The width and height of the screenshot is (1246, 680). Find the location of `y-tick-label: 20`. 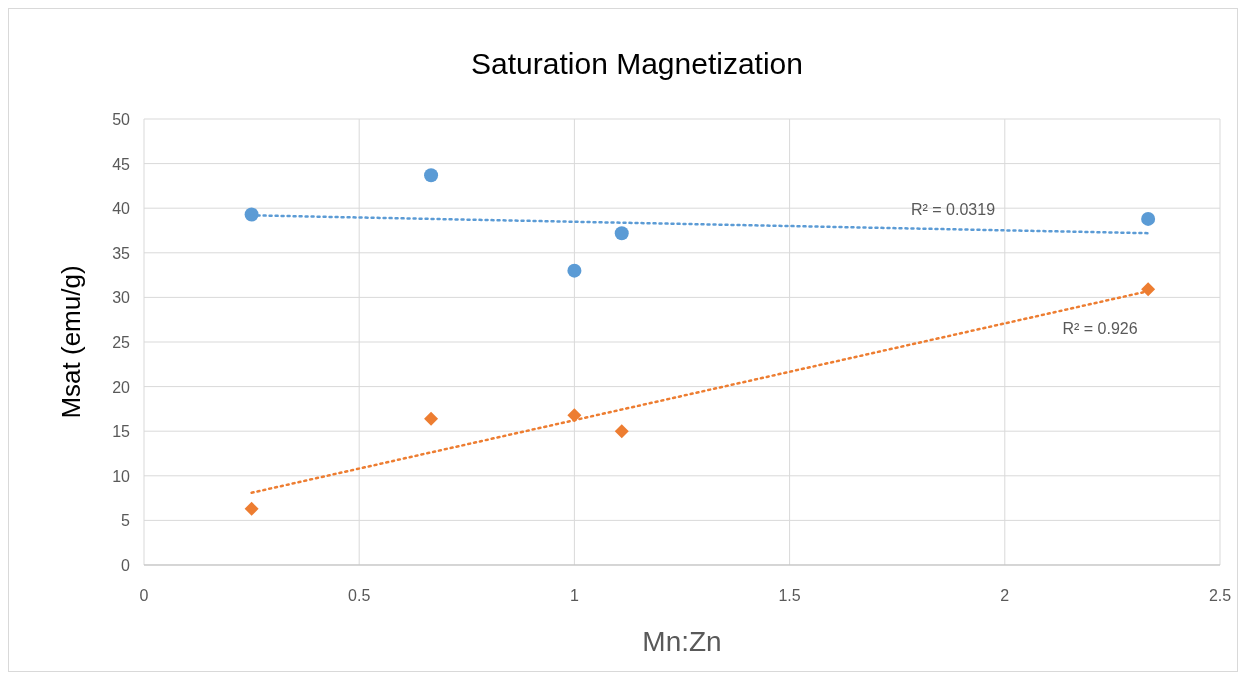

y-tick-label: 20 is located at coordinates (121, 387).